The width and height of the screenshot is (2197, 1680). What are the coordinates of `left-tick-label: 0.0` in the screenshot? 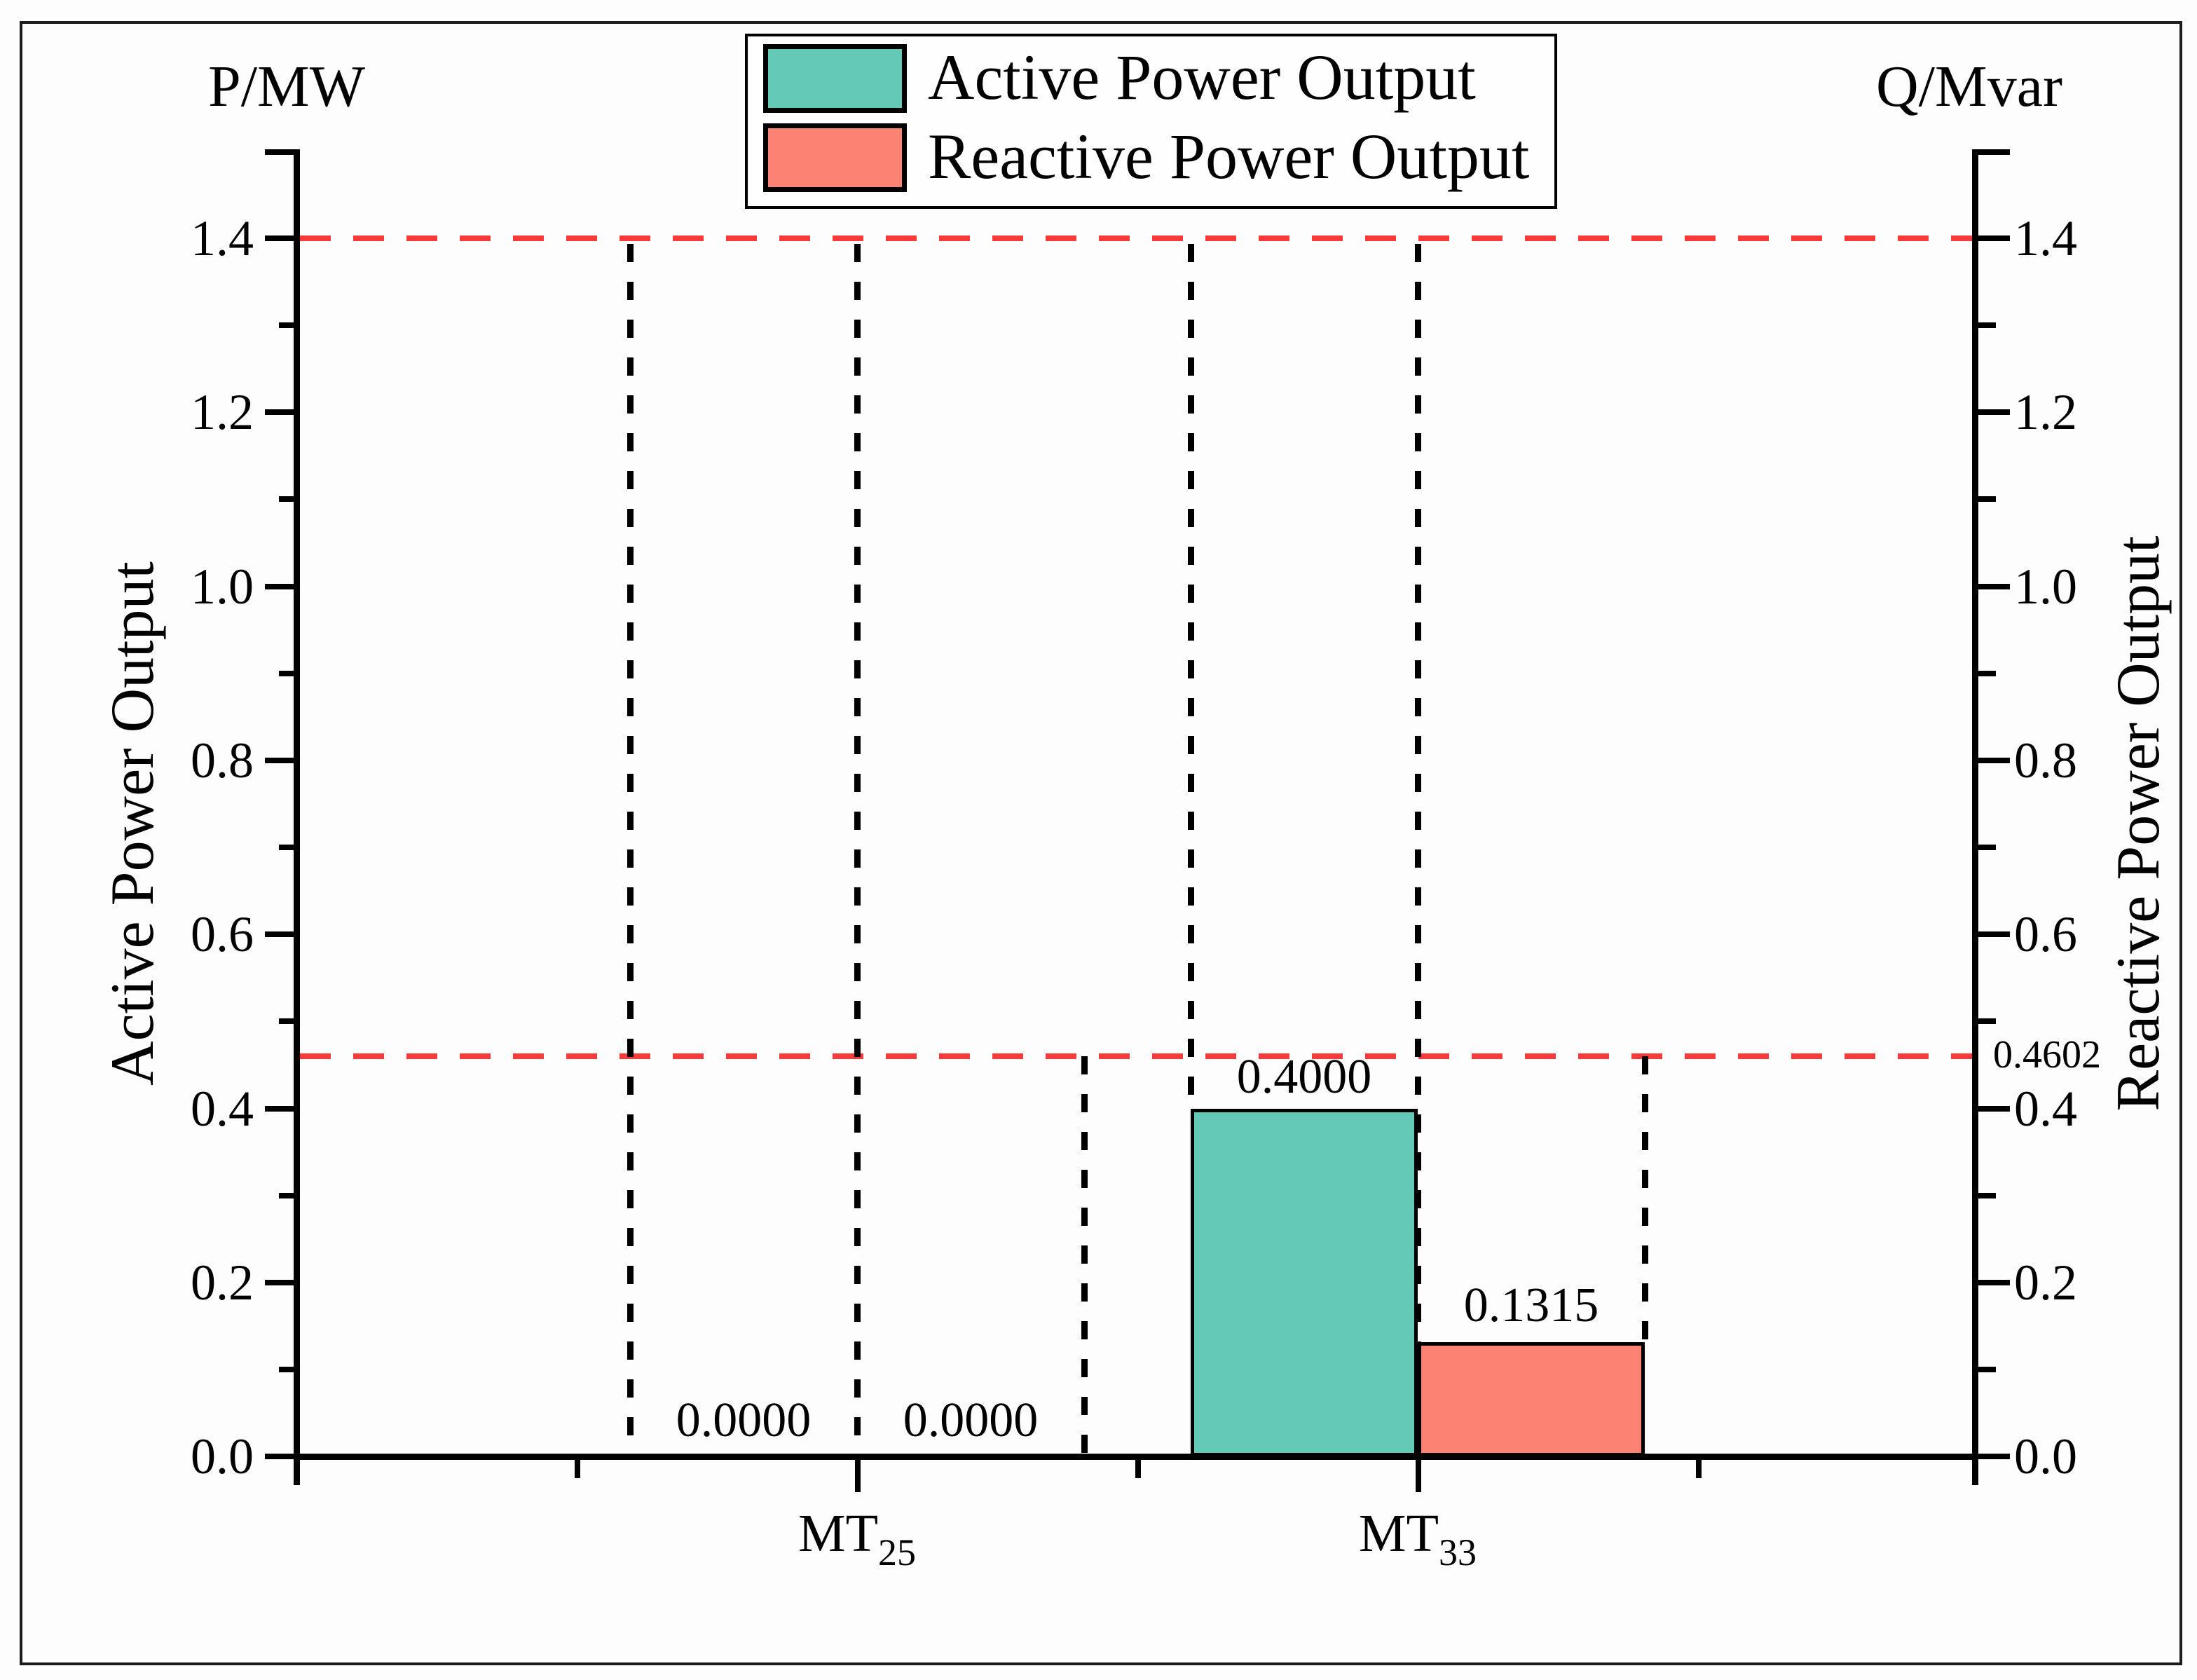 It's located at (222, 1456).